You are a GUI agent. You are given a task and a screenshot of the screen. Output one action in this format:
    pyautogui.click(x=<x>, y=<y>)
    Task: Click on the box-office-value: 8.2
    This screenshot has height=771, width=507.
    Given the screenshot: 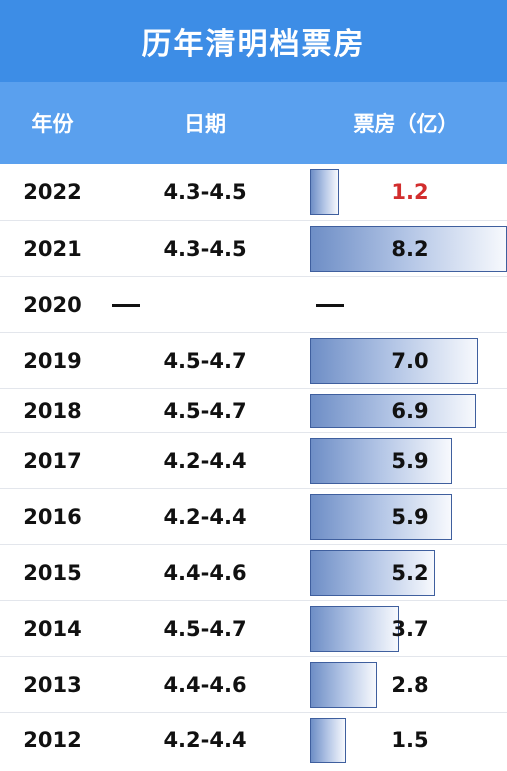 What is the action you would take?
    pyautogui.click(x=410, y=248)
    